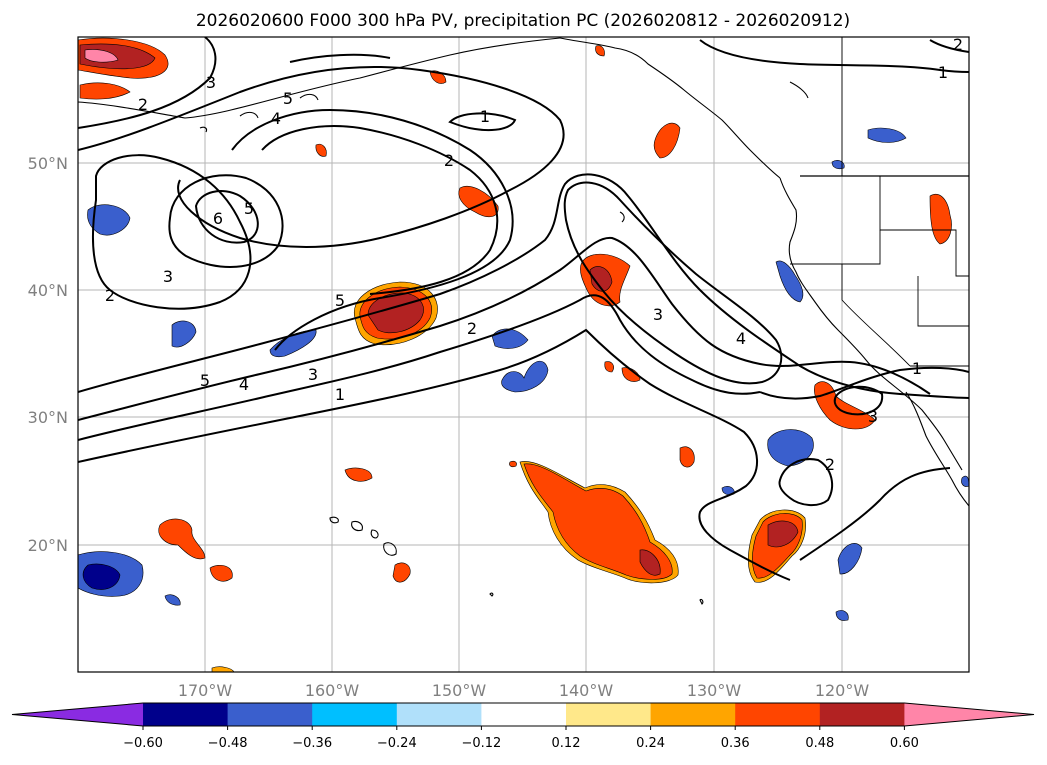  What do you see at coordinates (48, 163) in the screenshot?
I see `lat-label: 50°N` at bounding box center [48, 163].